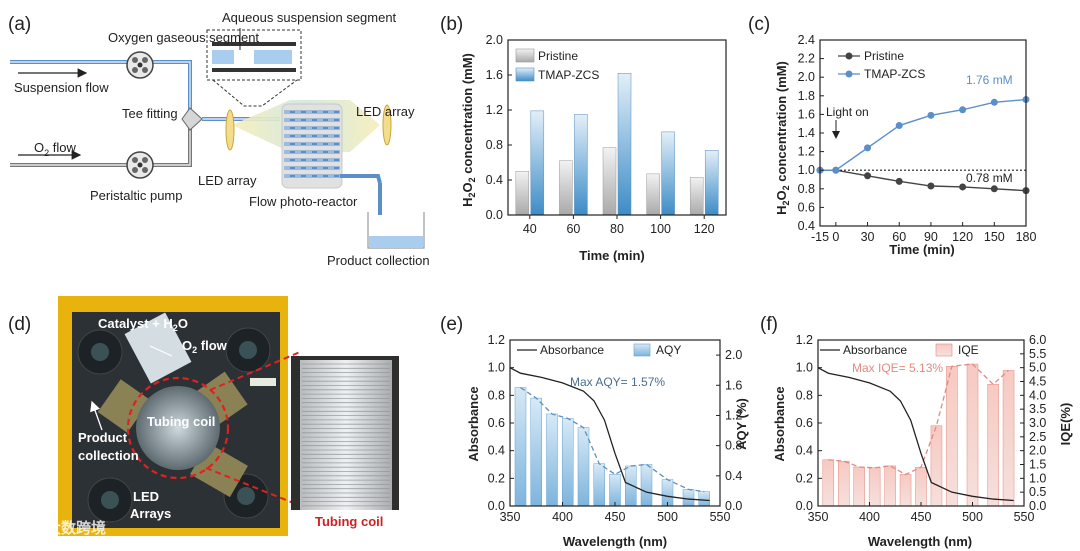 The height and width of the screenshot is (551, 1080). What do you see at coordinates (806, 114) in the screenshot?
I see `chart-c-ytick-label: 1.6` at bounding box center [806, 114].